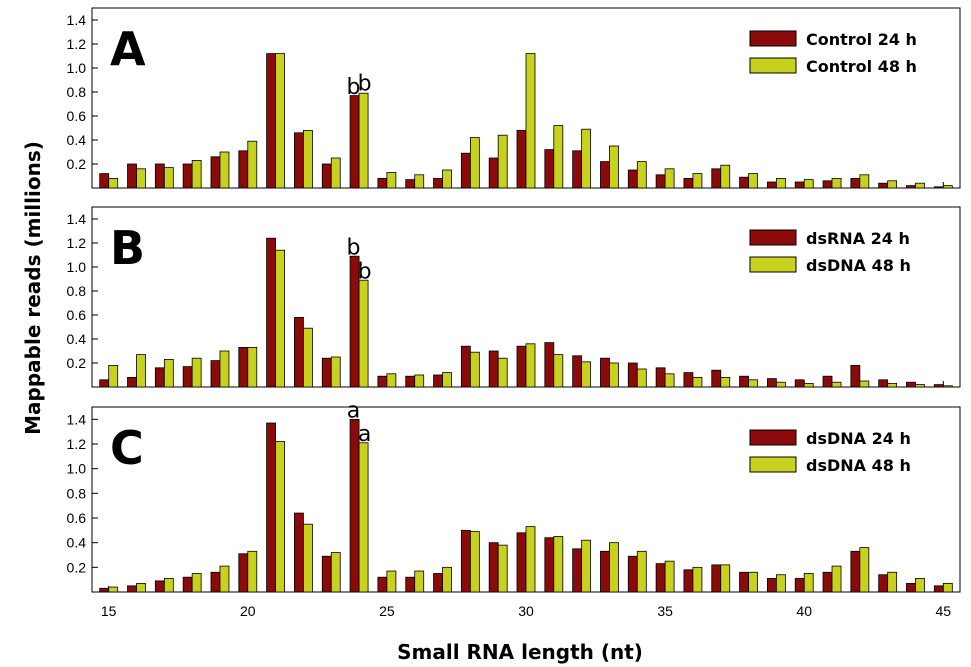 The image size is (971, 667). I want to click on legend-label: dsRNA 24 h, so click(858, 238).